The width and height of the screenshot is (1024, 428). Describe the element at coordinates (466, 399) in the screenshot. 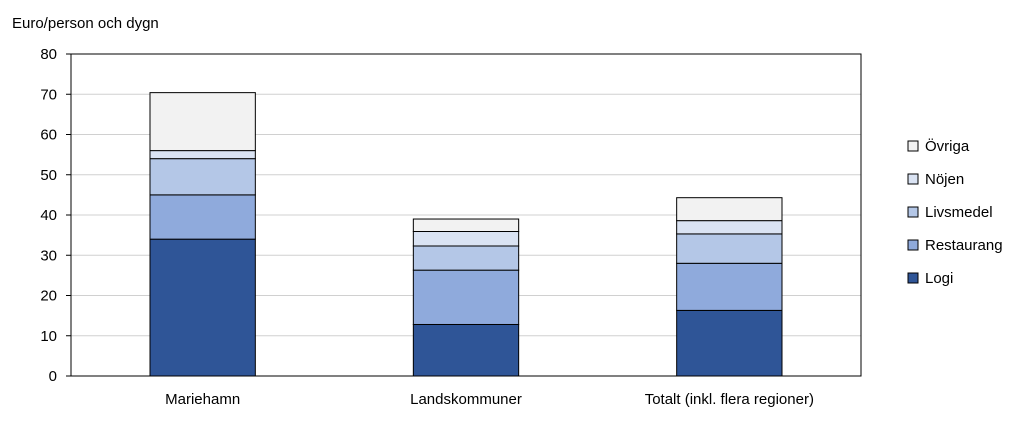

I see `x-category-label: Landskommuner` at that location.